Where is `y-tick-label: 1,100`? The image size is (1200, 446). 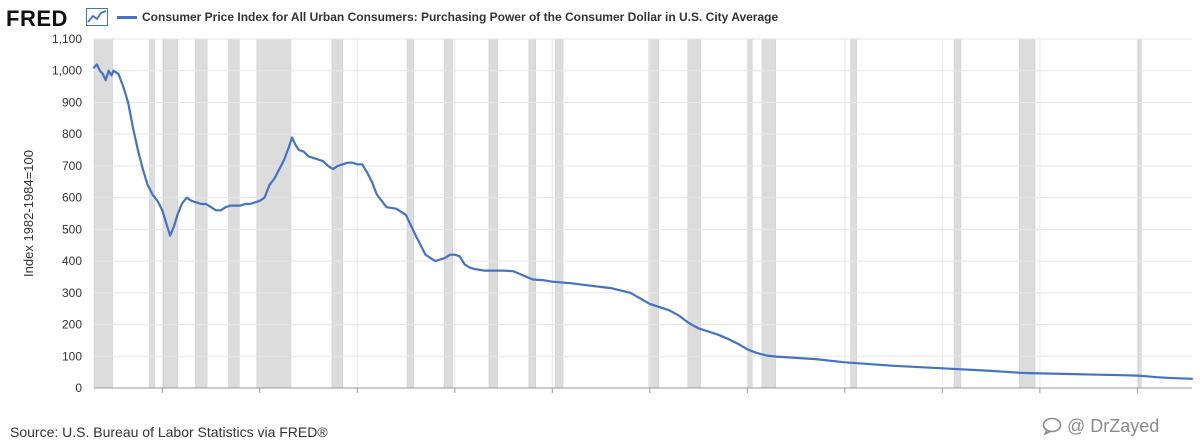
y-tick-label: 1,100 is located at coordinates (67, 39).